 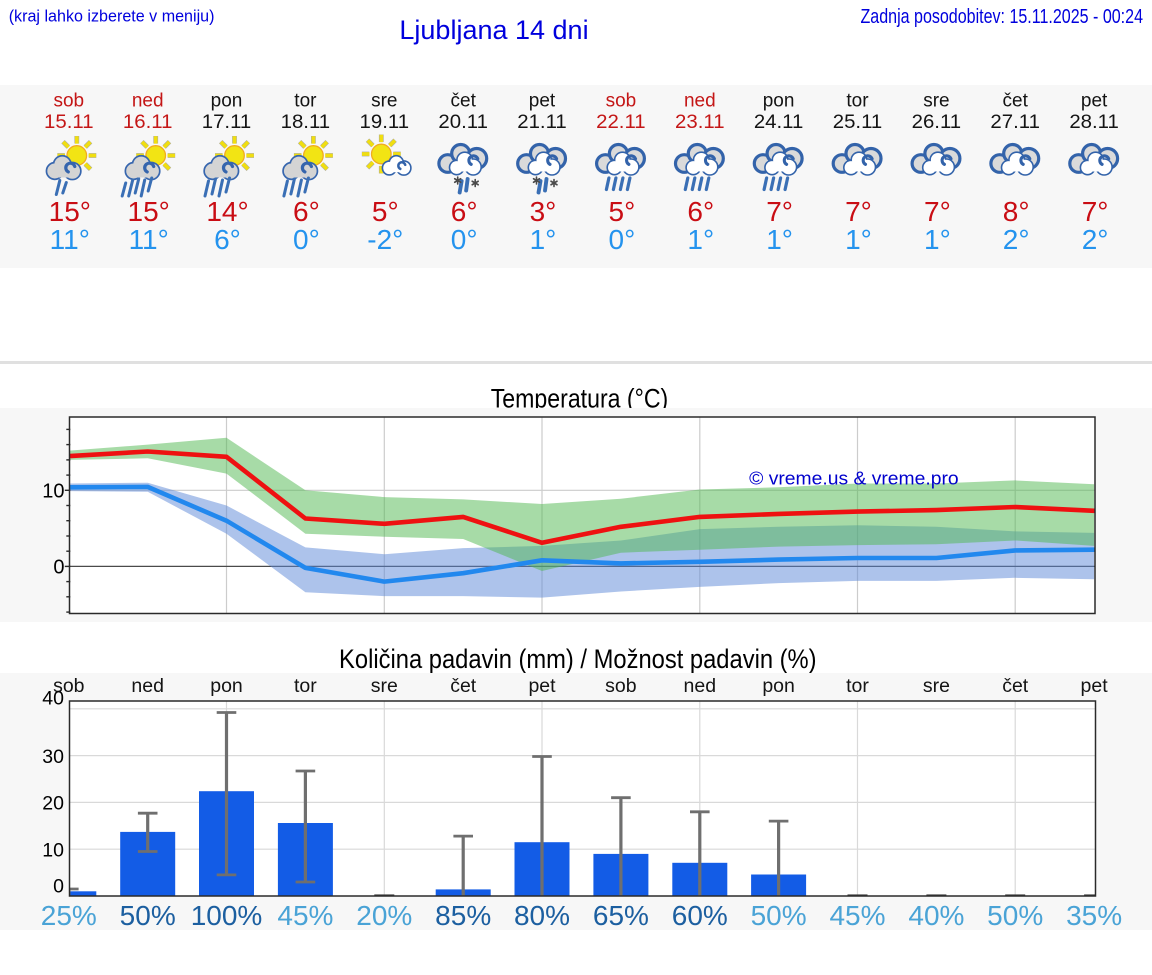 What do you see at coordinates (69, 915) in the screenshot?
I see `svg-text: 25%` at bounding box center [69, 915].